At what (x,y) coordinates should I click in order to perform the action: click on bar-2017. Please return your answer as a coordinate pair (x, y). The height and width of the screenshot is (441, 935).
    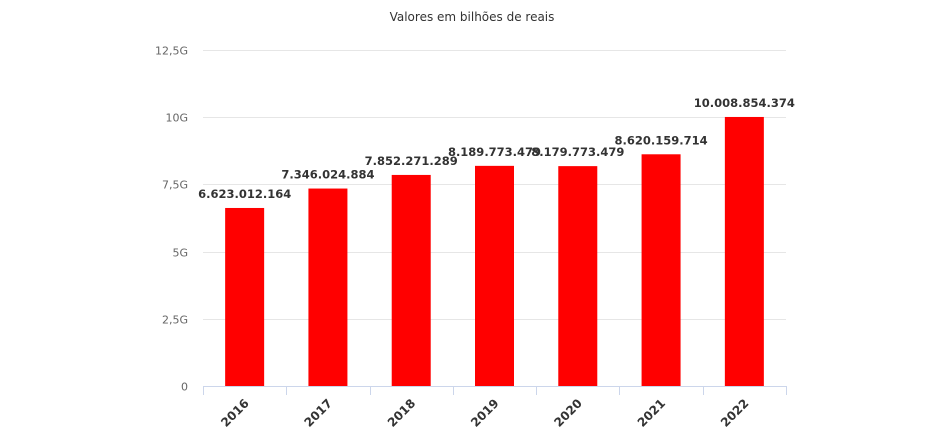
    Looking at the image, I should click on (328, 287).